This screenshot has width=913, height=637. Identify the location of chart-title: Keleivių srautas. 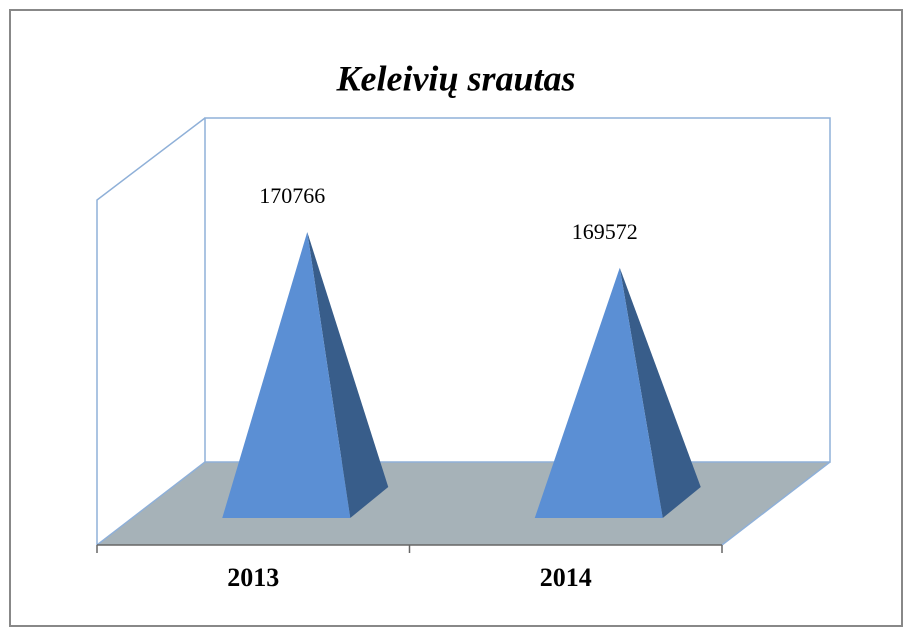
(455, 78).